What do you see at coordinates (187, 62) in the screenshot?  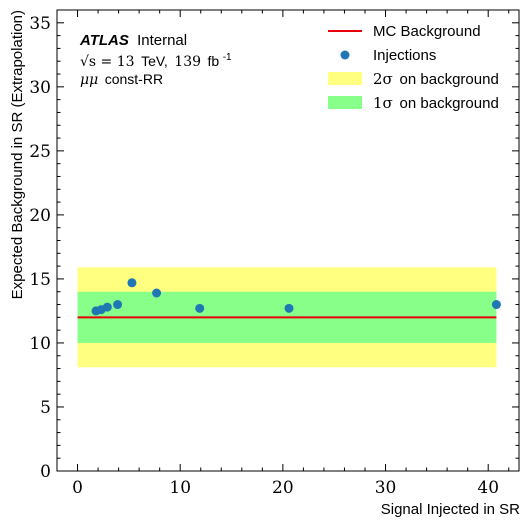 I see `lumi-value: 139` at bounding box center [187, 62].